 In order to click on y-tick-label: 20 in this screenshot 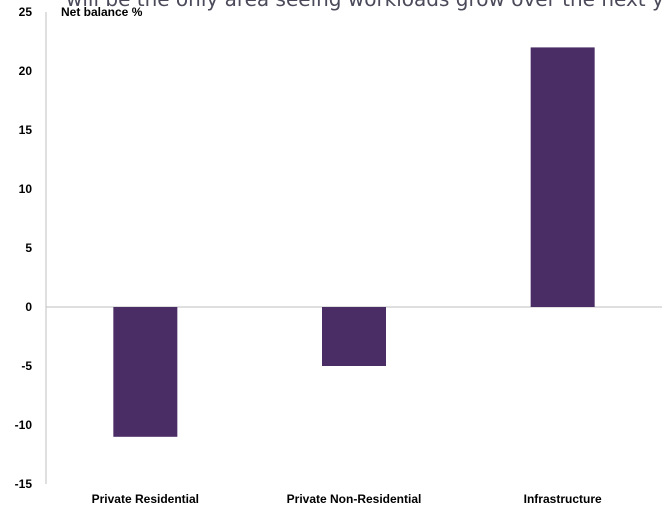, I will do `click(26, 71)`.